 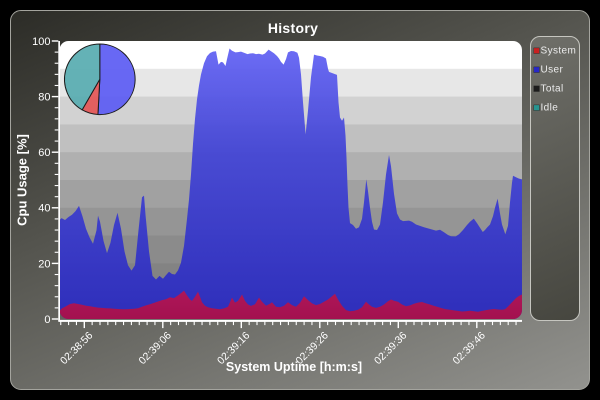 I want to click on svg-text: 20, so click(x=44, y=264).